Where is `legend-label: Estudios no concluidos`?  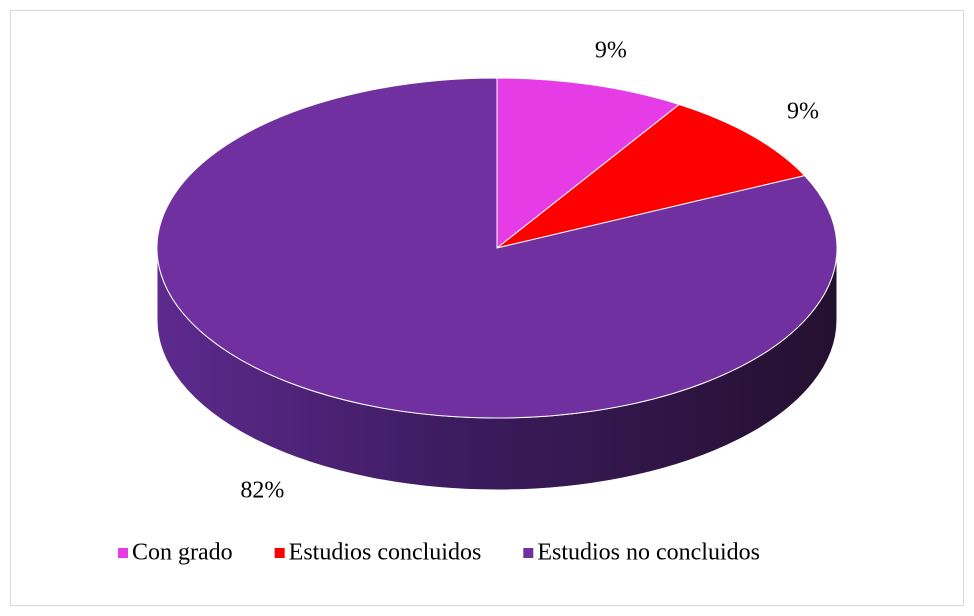 legend-label: Estudios no concluidos is located at coordinates (648, 553).